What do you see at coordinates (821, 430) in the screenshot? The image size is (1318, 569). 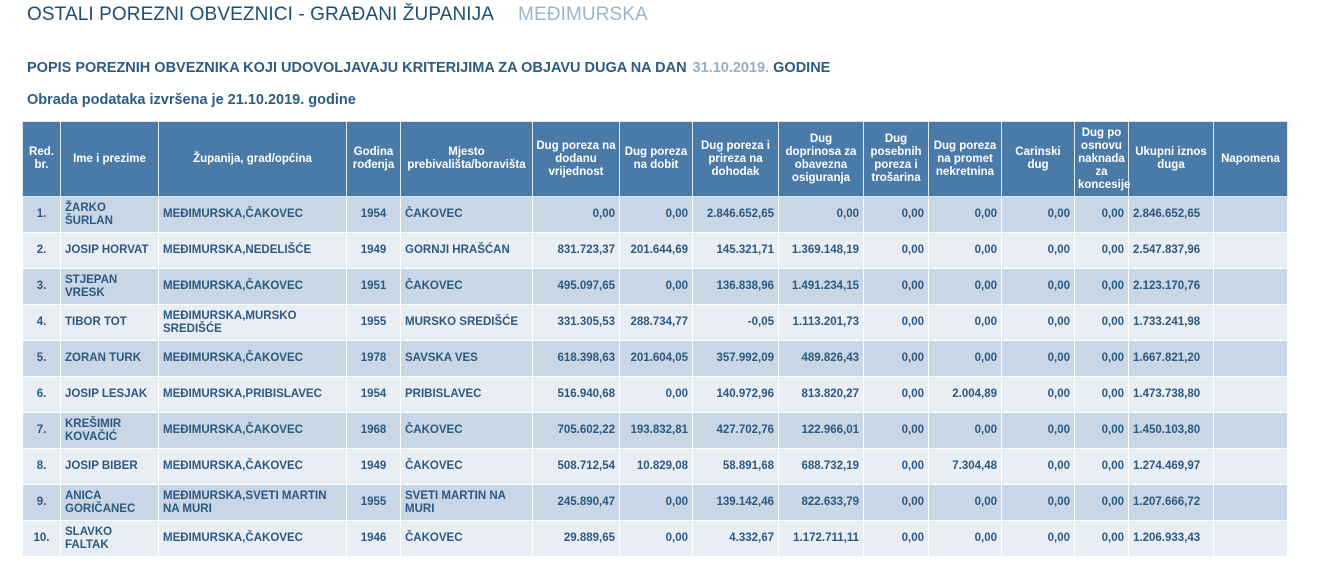 I see `cell-contributions-debt: 122.966,01` at bounding box center [821, 430].